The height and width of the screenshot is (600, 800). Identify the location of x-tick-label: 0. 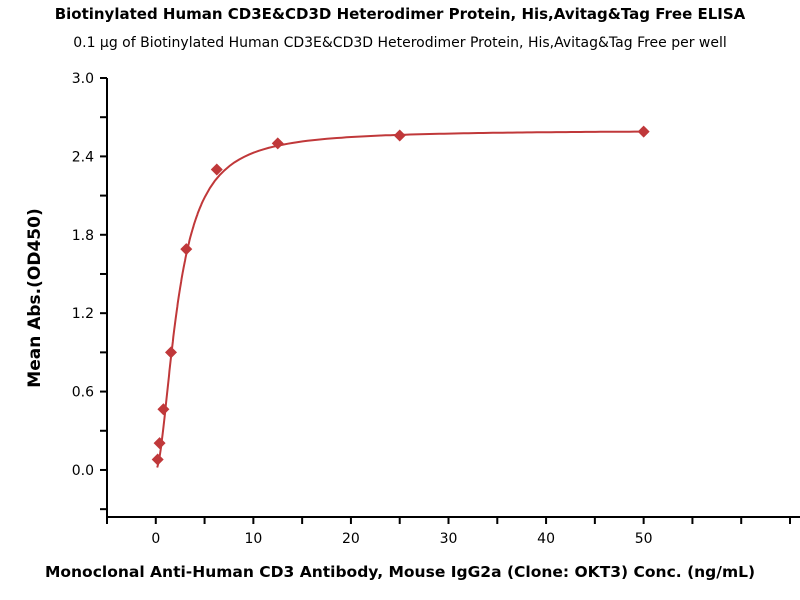
(155, 539).